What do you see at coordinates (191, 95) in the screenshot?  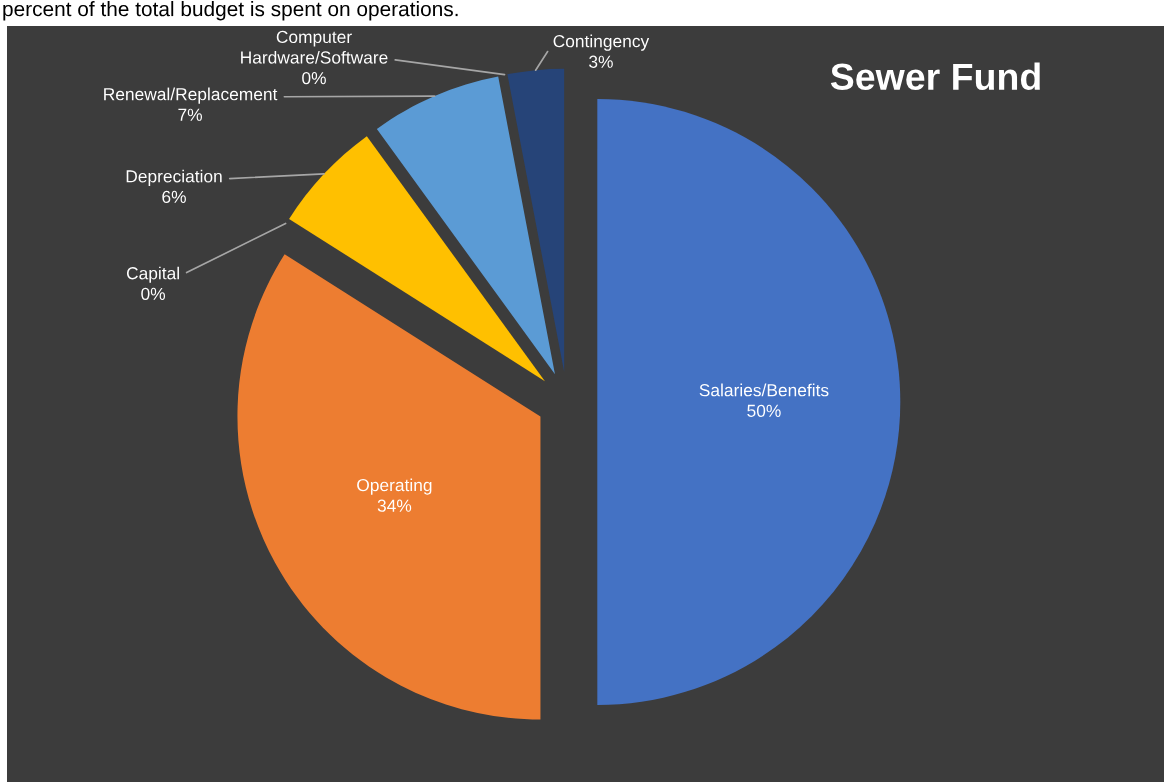 I see `slice-label: Renewal/Replacement` at bounding box center [191, 95].